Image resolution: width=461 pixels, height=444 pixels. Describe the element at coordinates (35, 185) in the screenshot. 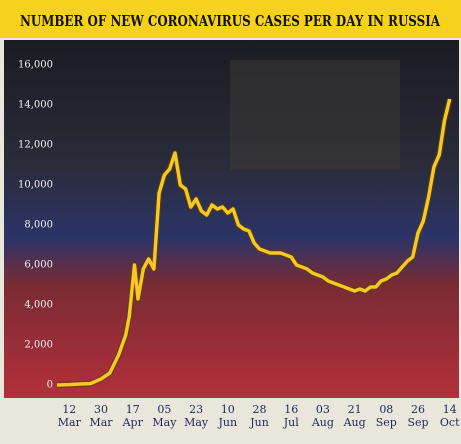

I see `y-tick-label: 10,000` at that location.